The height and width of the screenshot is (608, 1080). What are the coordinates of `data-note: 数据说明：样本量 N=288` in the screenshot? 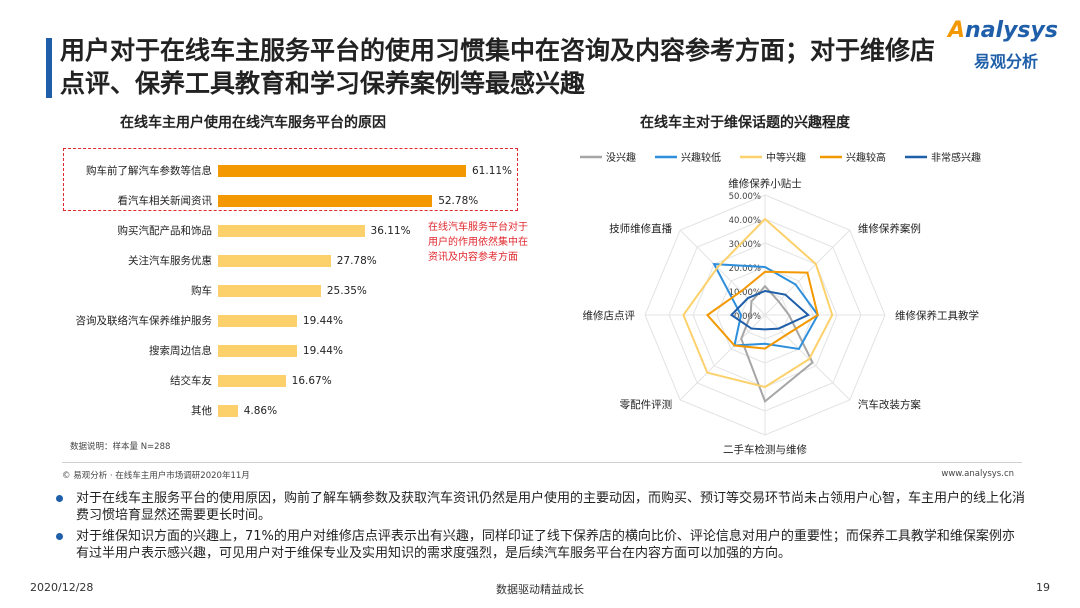 It's located at (120, 447).